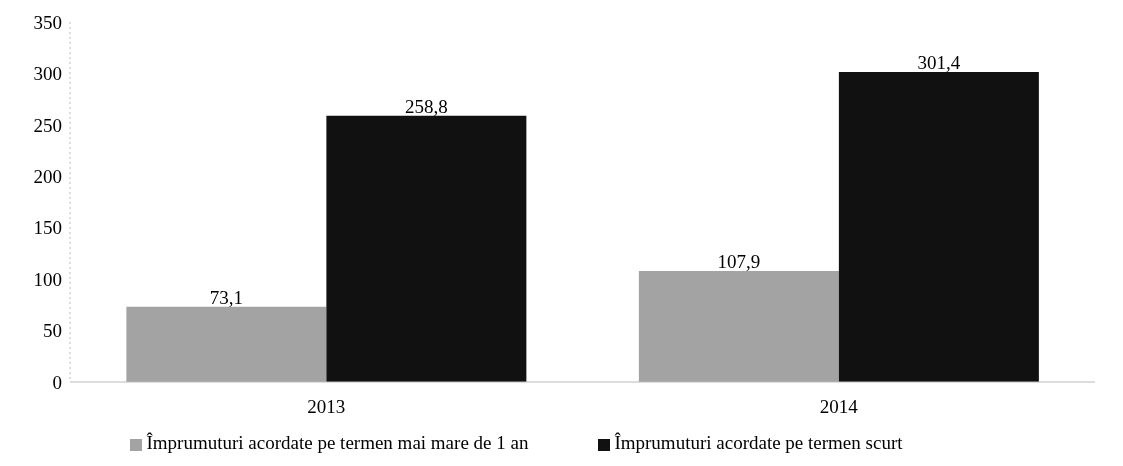 The width and height of the screenshot is (1123, 466). I want to click on x-tick-label: 2013, so click(326, 407).